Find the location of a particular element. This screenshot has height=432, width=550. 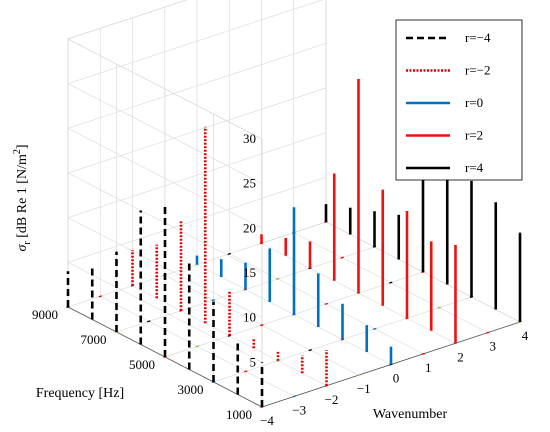

legend-label: r=−2 is located at coordinates (478, 70).